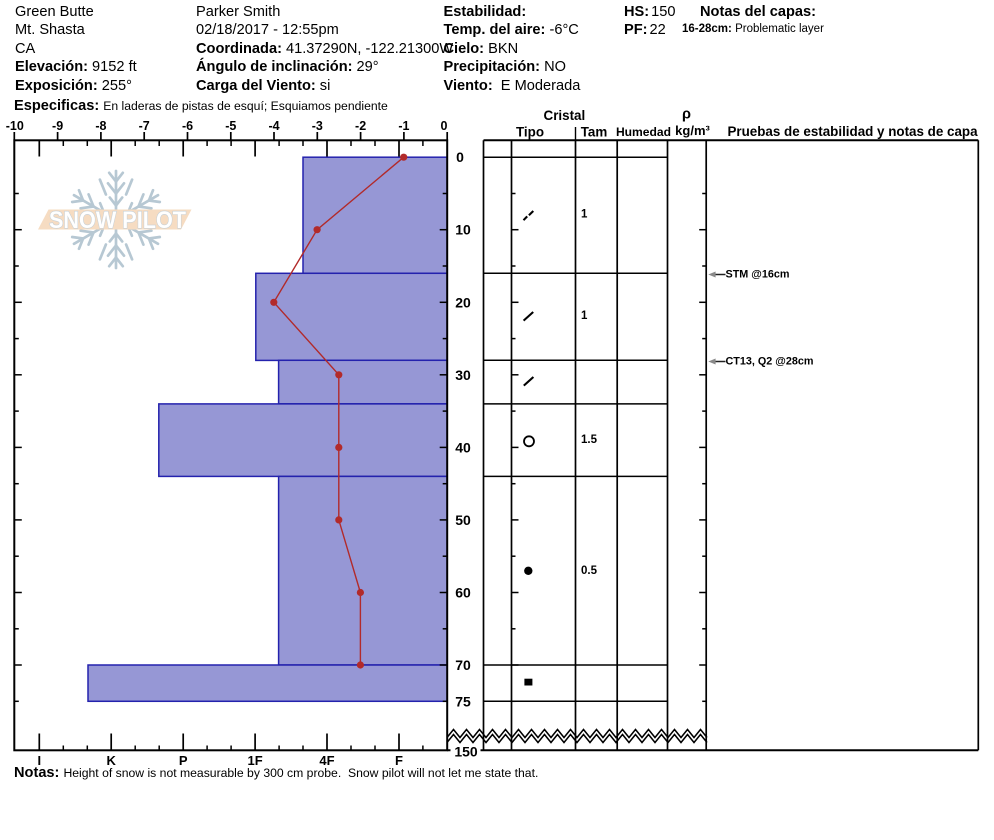  What do you see at coordinates (463, 447) in the screenshot?
I see `svg-text: 40` at bounding box center [463, 447].